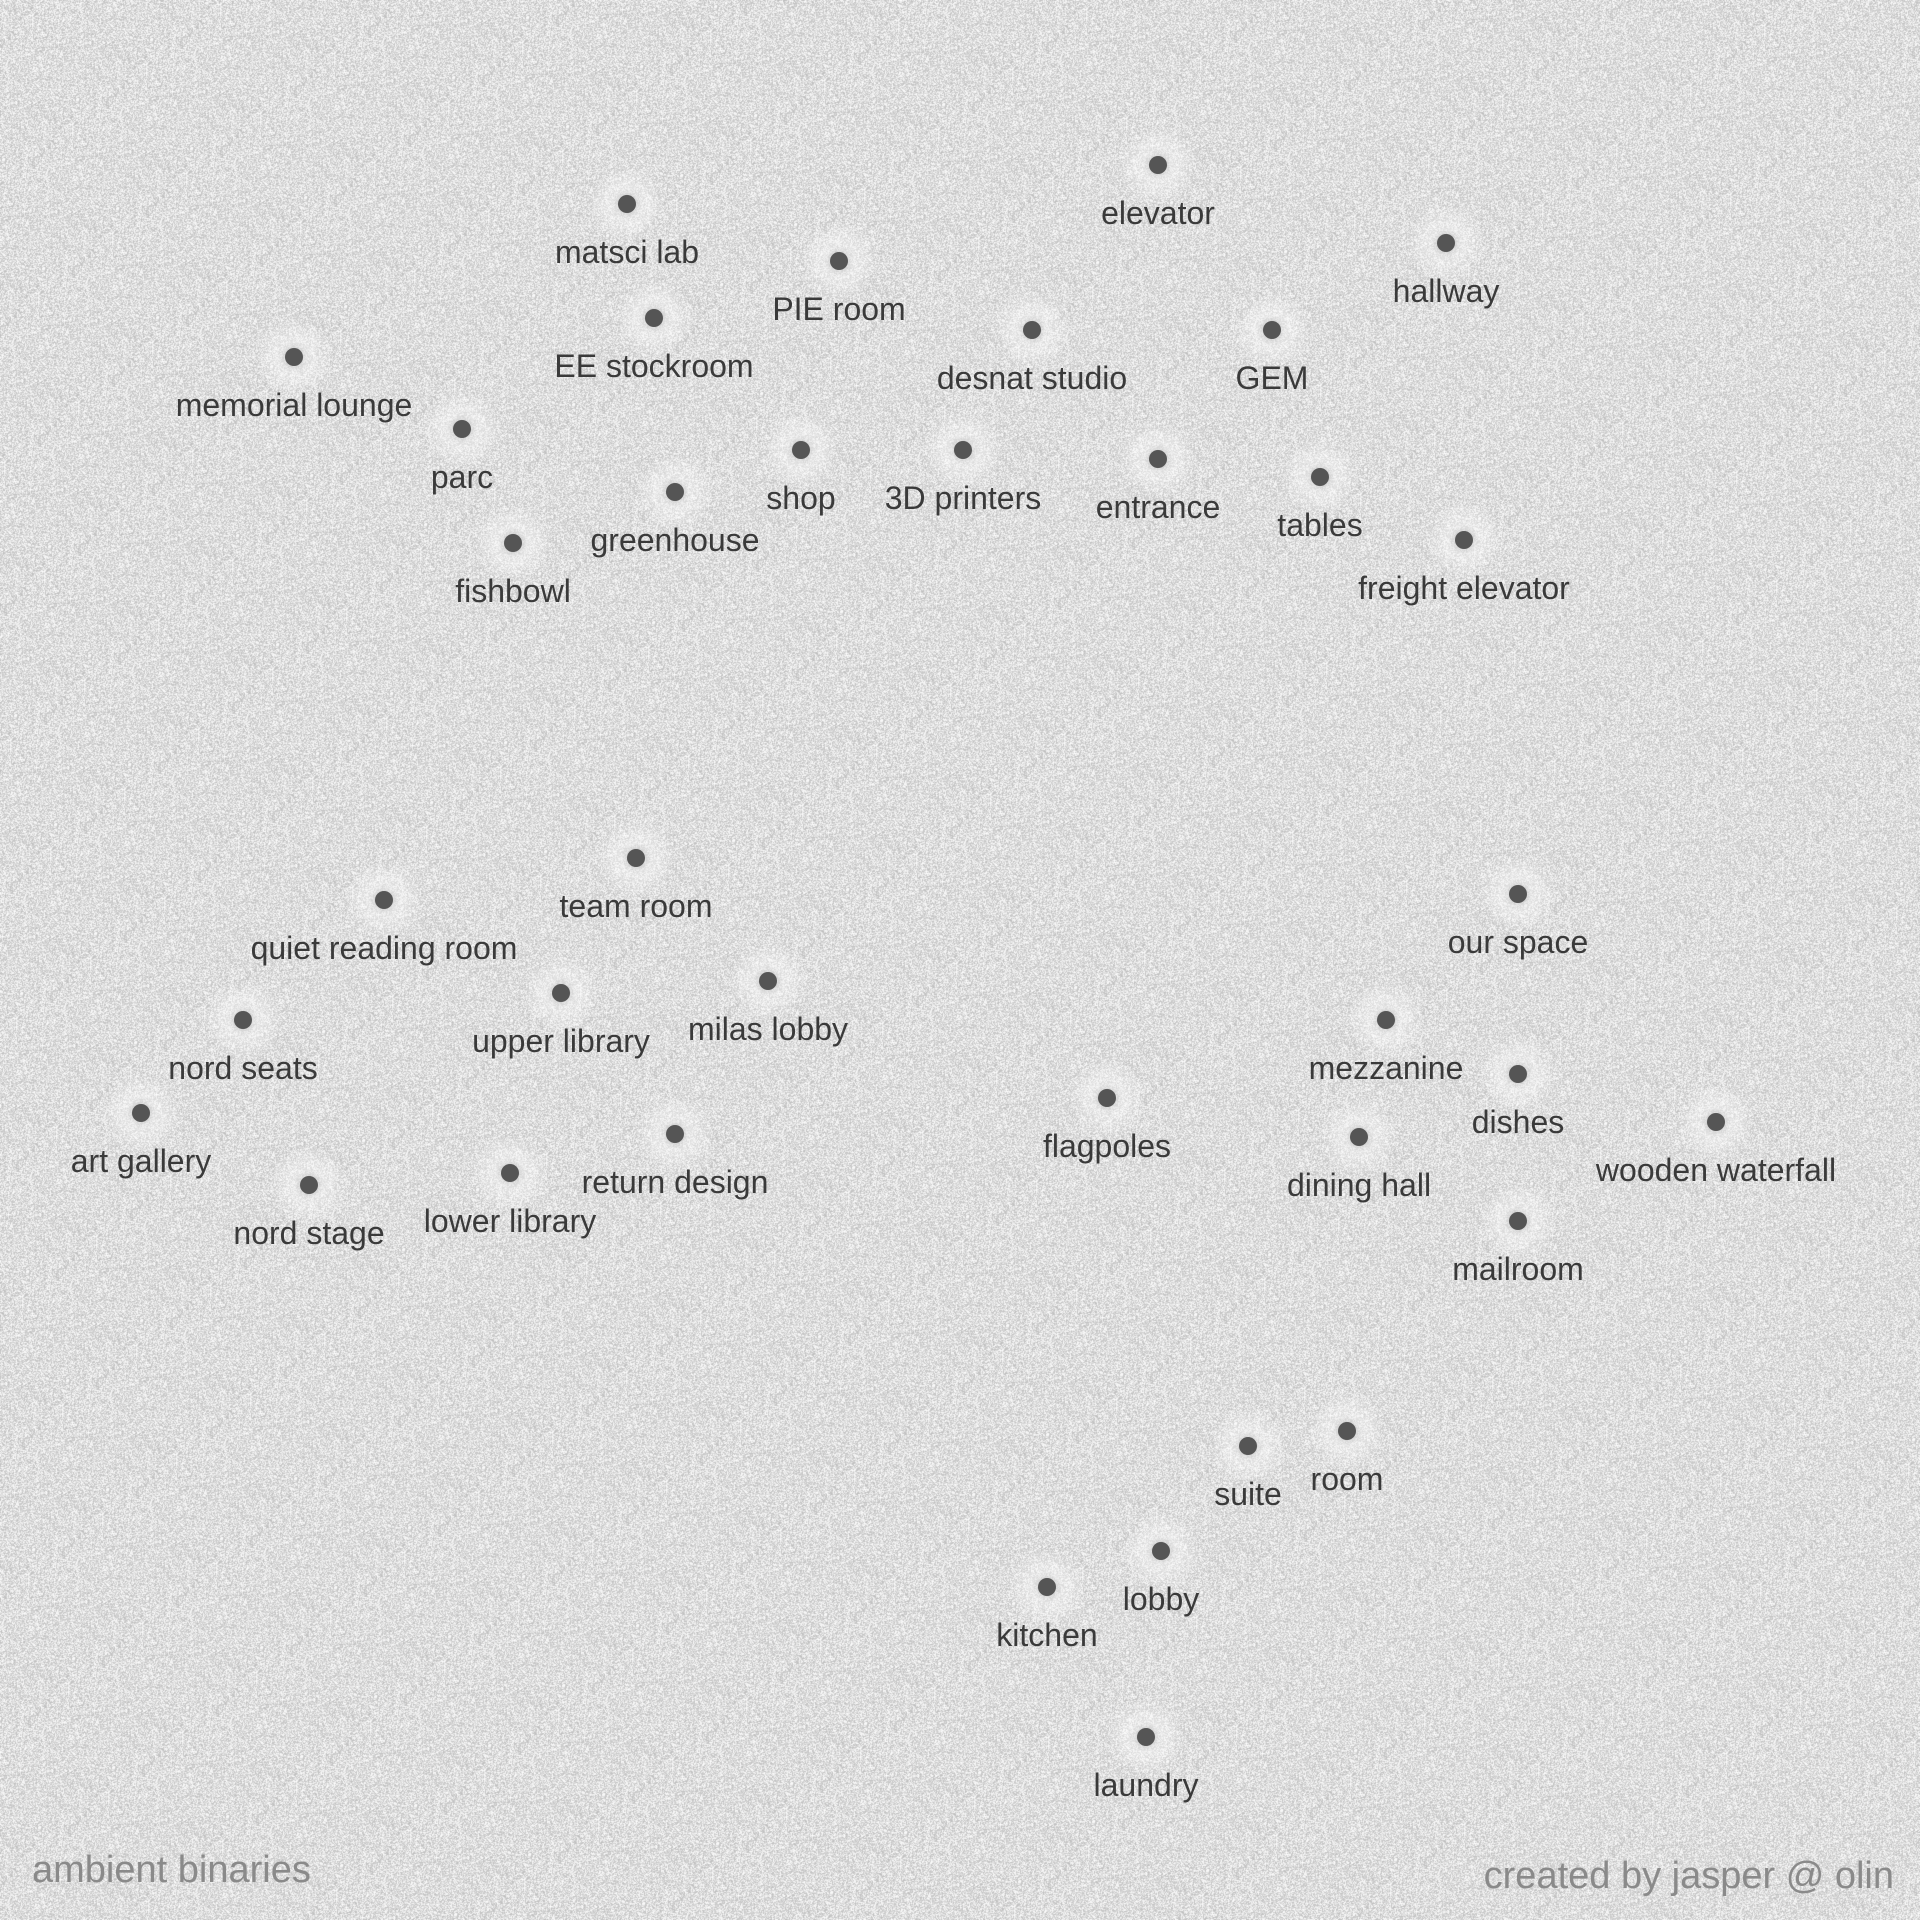 The height and width of the screenshot is (1920, 1920). I want to click on location-label: freight elevator, so click(1464, 588).